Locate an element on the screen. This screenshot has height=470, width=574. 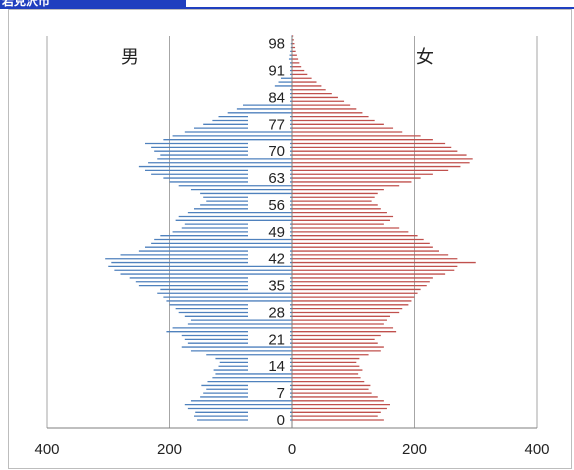
age-tick-label-3: 21 is located at coordinates (276, 339).